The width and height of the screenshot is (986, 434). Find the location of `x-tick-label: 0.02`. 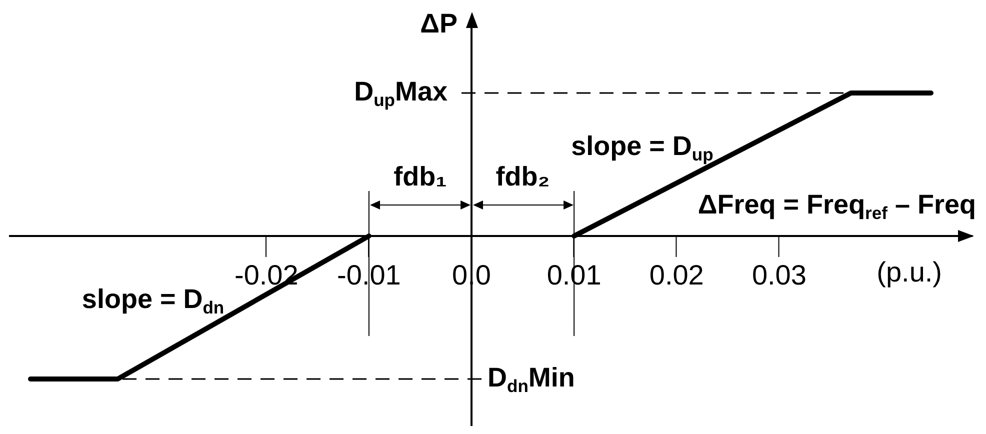

x-tick-label: 0.02 is located at coordinates (676, 275).